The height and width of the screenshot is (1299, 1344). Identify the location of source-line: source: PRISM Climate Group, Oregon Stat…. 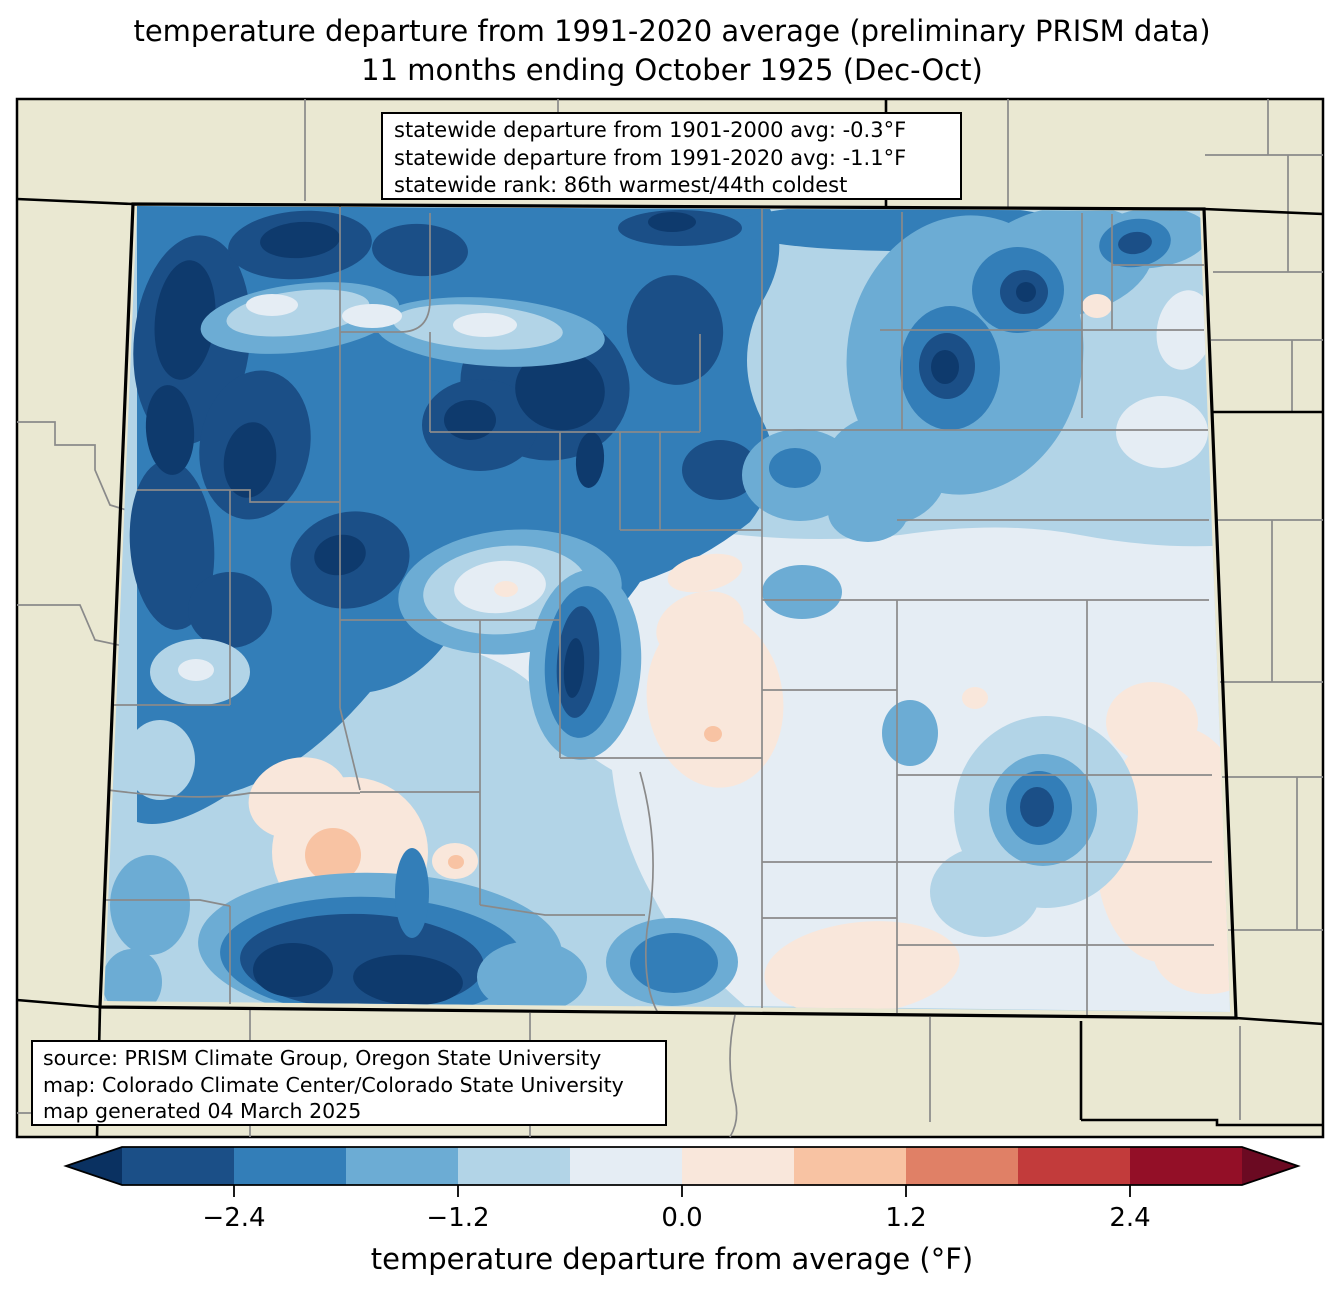
(322, 1058).